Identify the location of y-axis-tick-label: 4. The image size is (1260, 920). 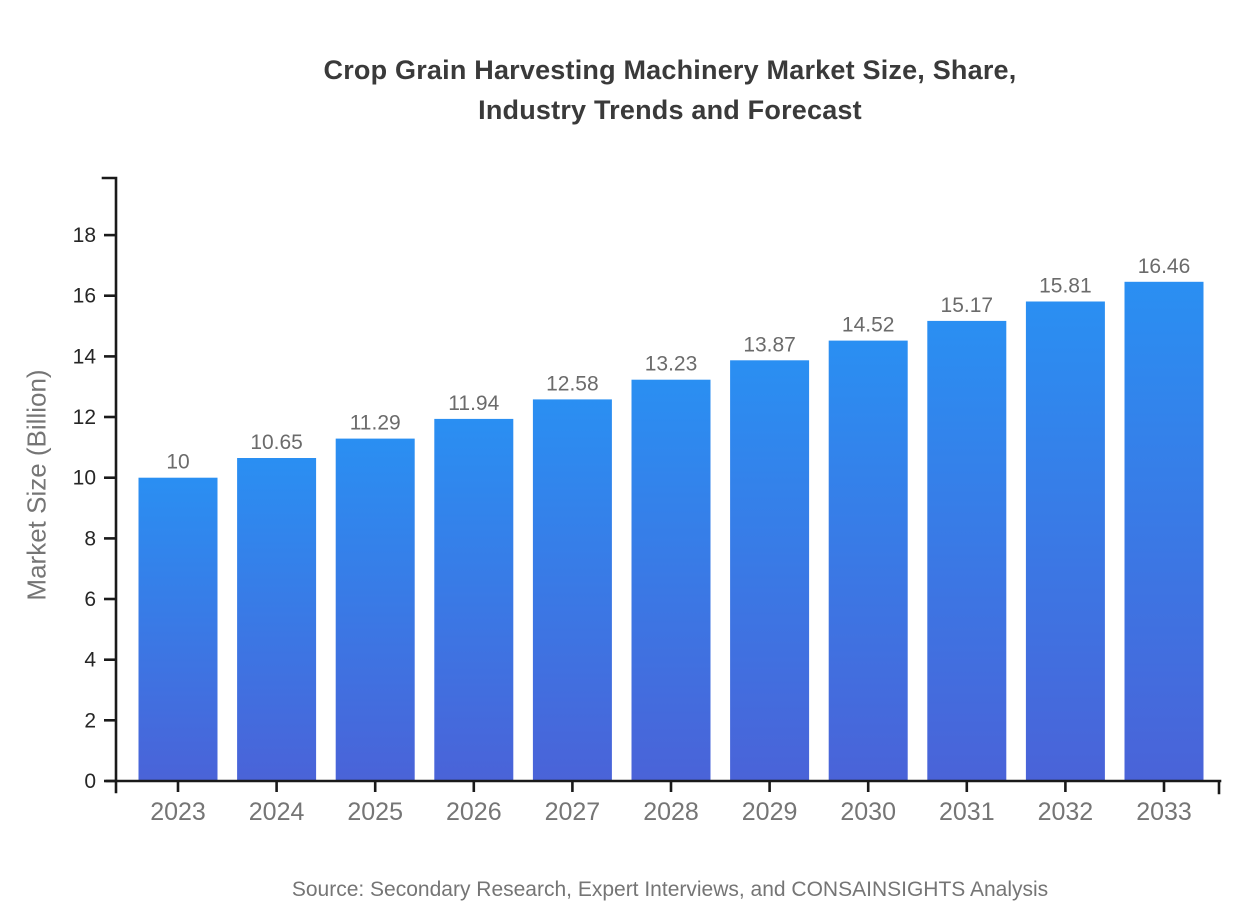
(90, 660).